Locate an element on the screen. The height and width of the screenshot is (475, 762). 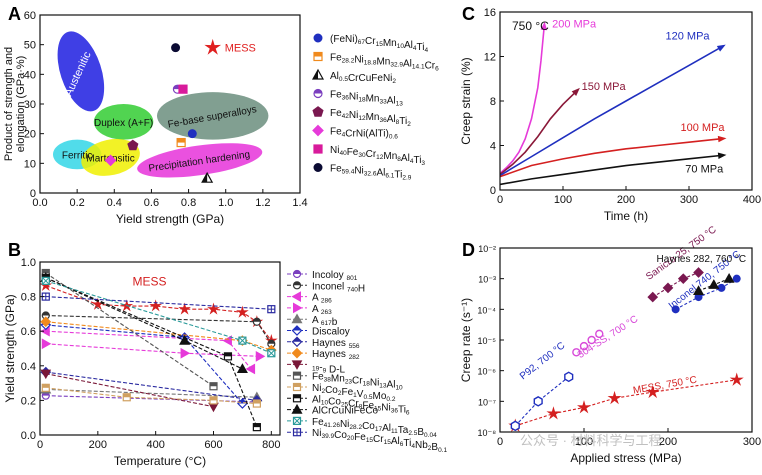
mess-label: MESS is located at coordinates (240, 49).